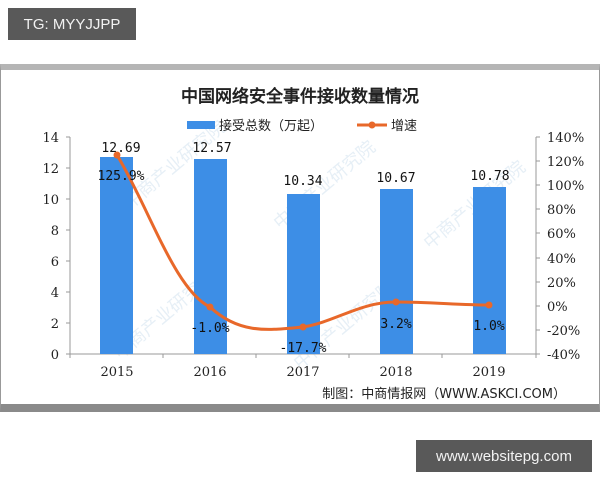  I want to click on x-tick-label: 2019, so click(488, 372).